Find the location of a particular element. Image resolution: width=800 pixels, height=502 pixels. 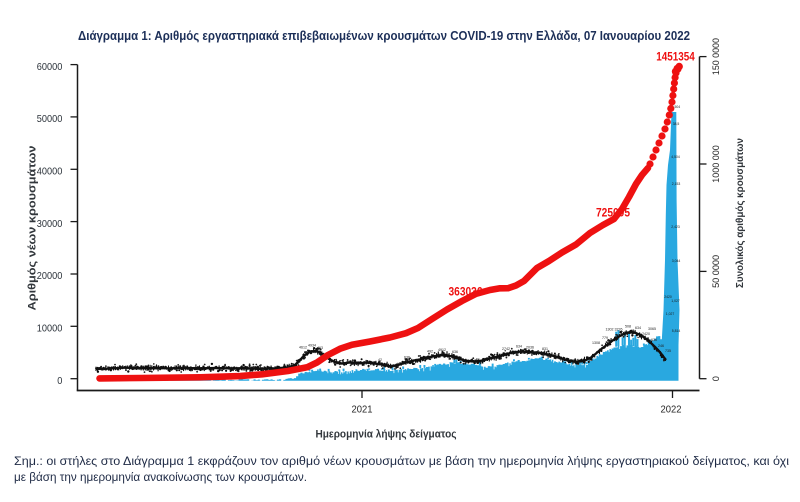

svg-text: 2,153 is located at coordinates (676, 184).